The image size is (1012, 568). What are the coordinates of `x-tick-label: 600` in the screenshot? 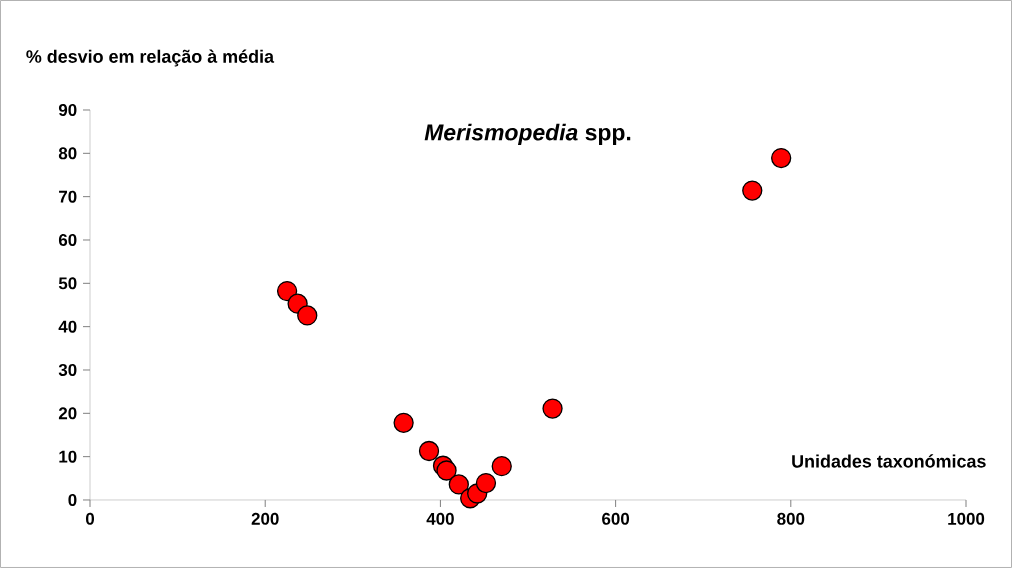 It's located at (616, 518).